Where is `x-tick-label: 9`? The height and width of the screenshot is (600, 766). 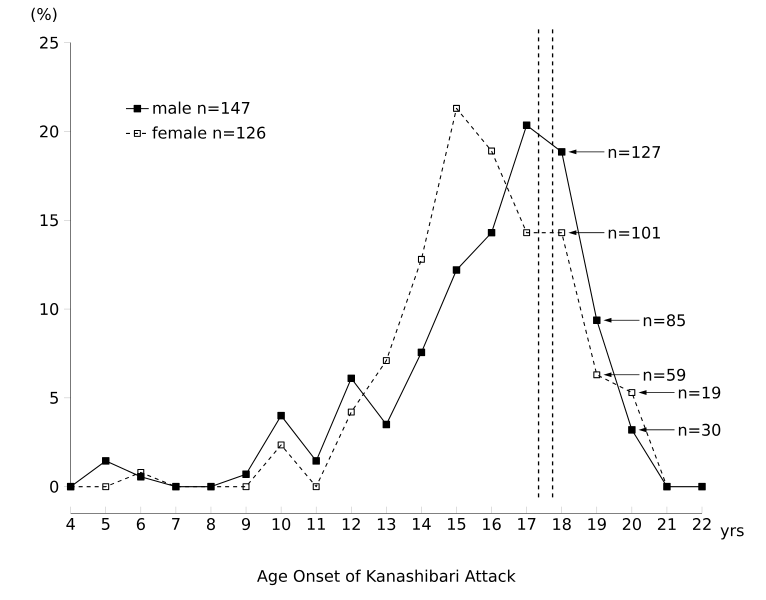
x-tick-label: 9 is located at coordinates (246, 524).